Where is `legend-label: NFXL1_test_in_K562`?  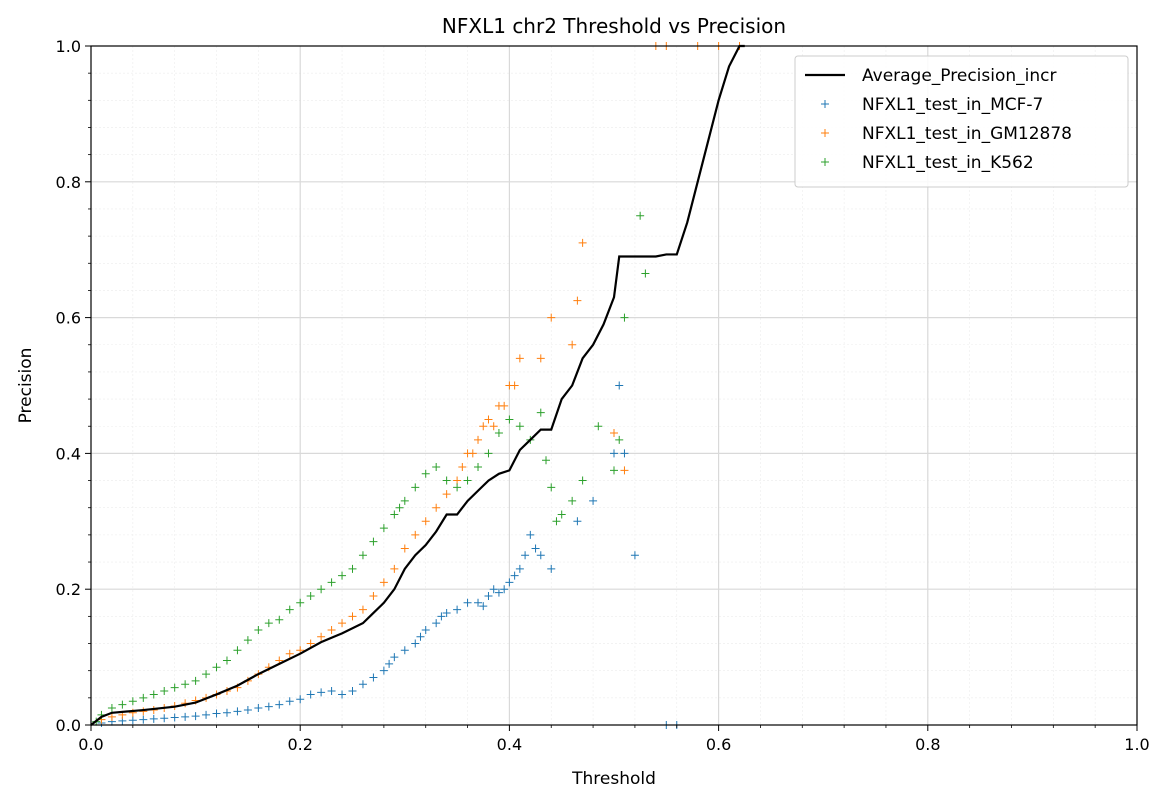
legend-label: NFXL1_test_in_K562 is located at coordinates (948, 163).